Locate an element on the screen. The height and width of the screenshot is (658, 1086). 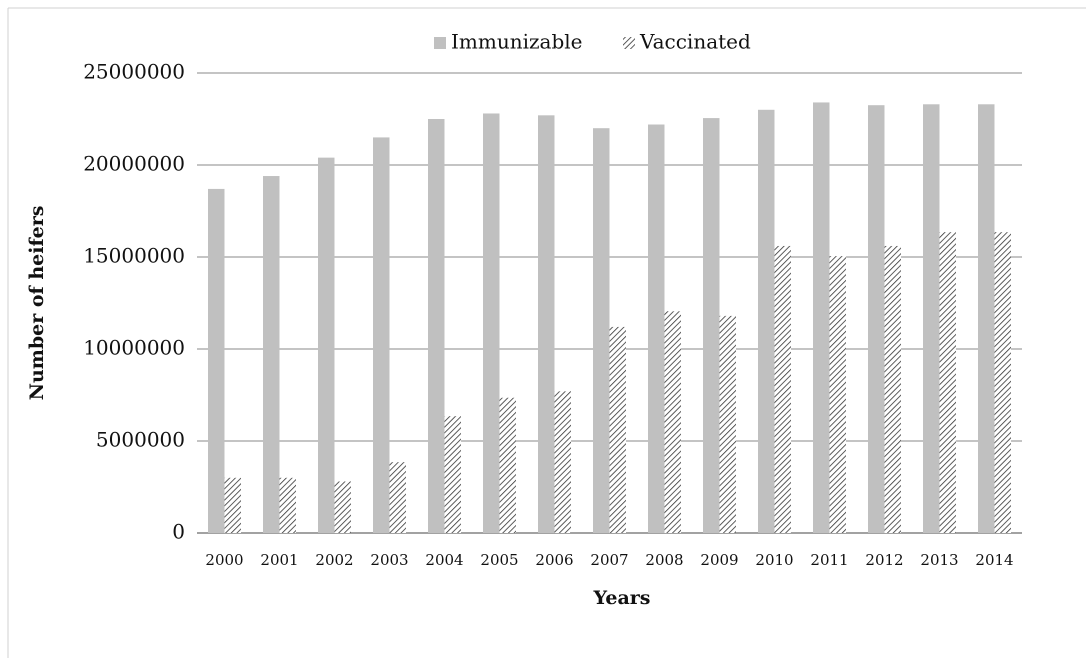
legend-label: Immunizable is located at coordinates (516, 42).